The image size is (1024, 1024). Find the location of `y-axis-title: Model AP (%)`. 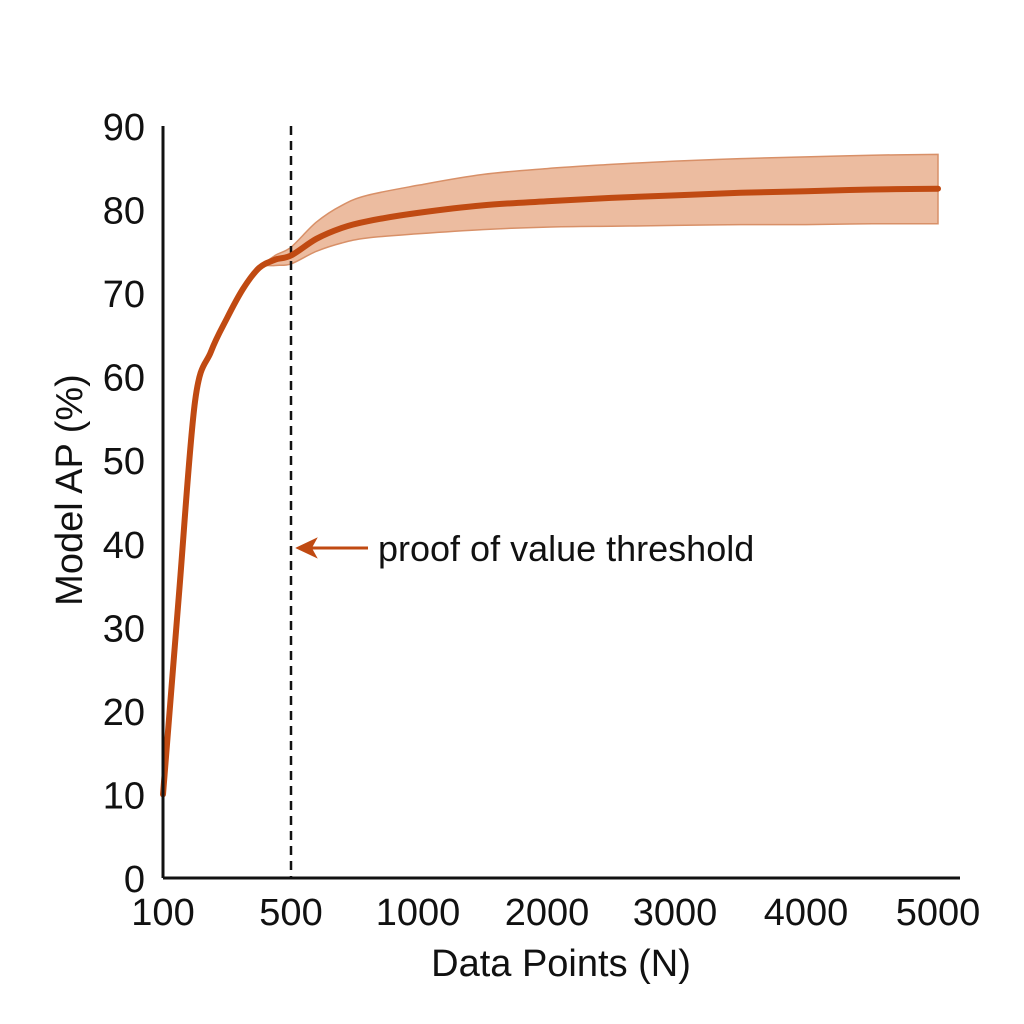

y-axis-title: Model AP (%) is located at coordinates (70, 490).